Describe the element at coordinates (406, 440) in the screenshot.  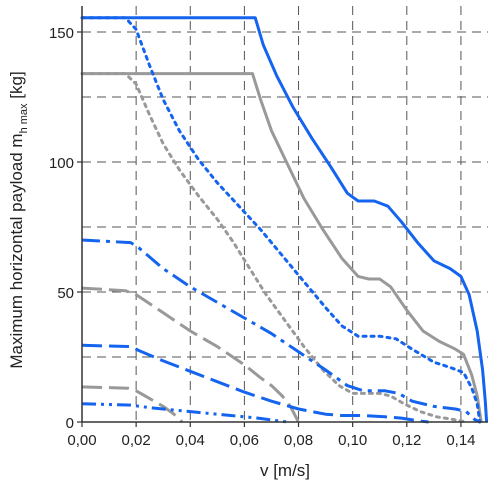
I see `x-tick-label: 0,12` at that location.